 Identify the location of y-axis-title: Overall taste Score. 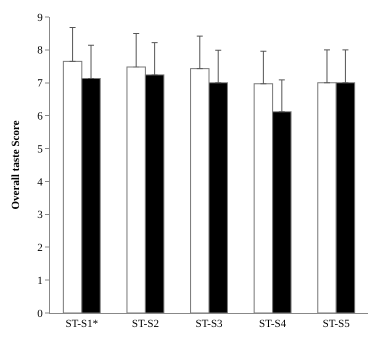
(16, 165).